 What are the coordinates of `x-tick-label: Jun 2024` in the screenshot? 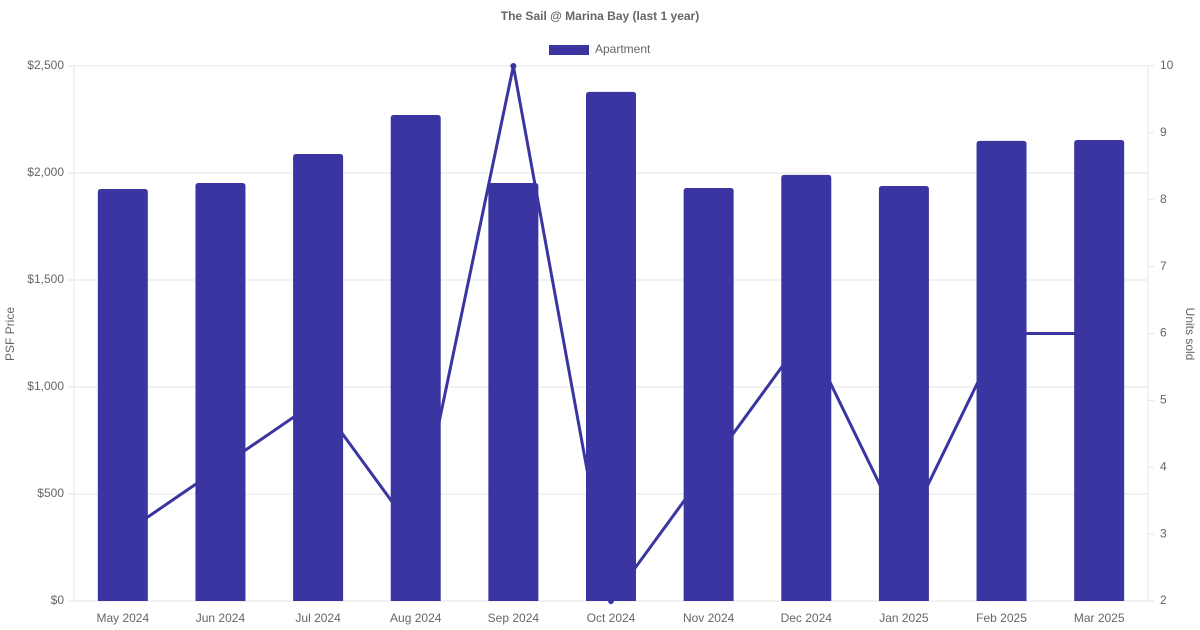 It's located at (221, 618).